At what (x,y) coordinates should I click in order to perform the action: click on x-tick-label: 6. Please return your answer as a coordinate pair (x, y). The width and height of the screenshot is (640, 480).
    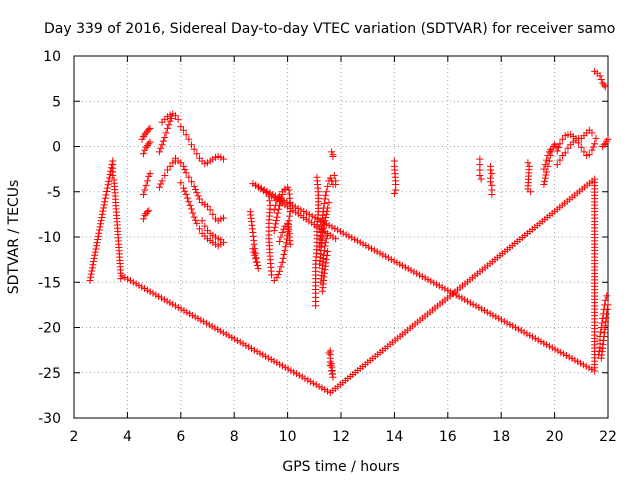
    Looking at the image, I should click on (180, 437).